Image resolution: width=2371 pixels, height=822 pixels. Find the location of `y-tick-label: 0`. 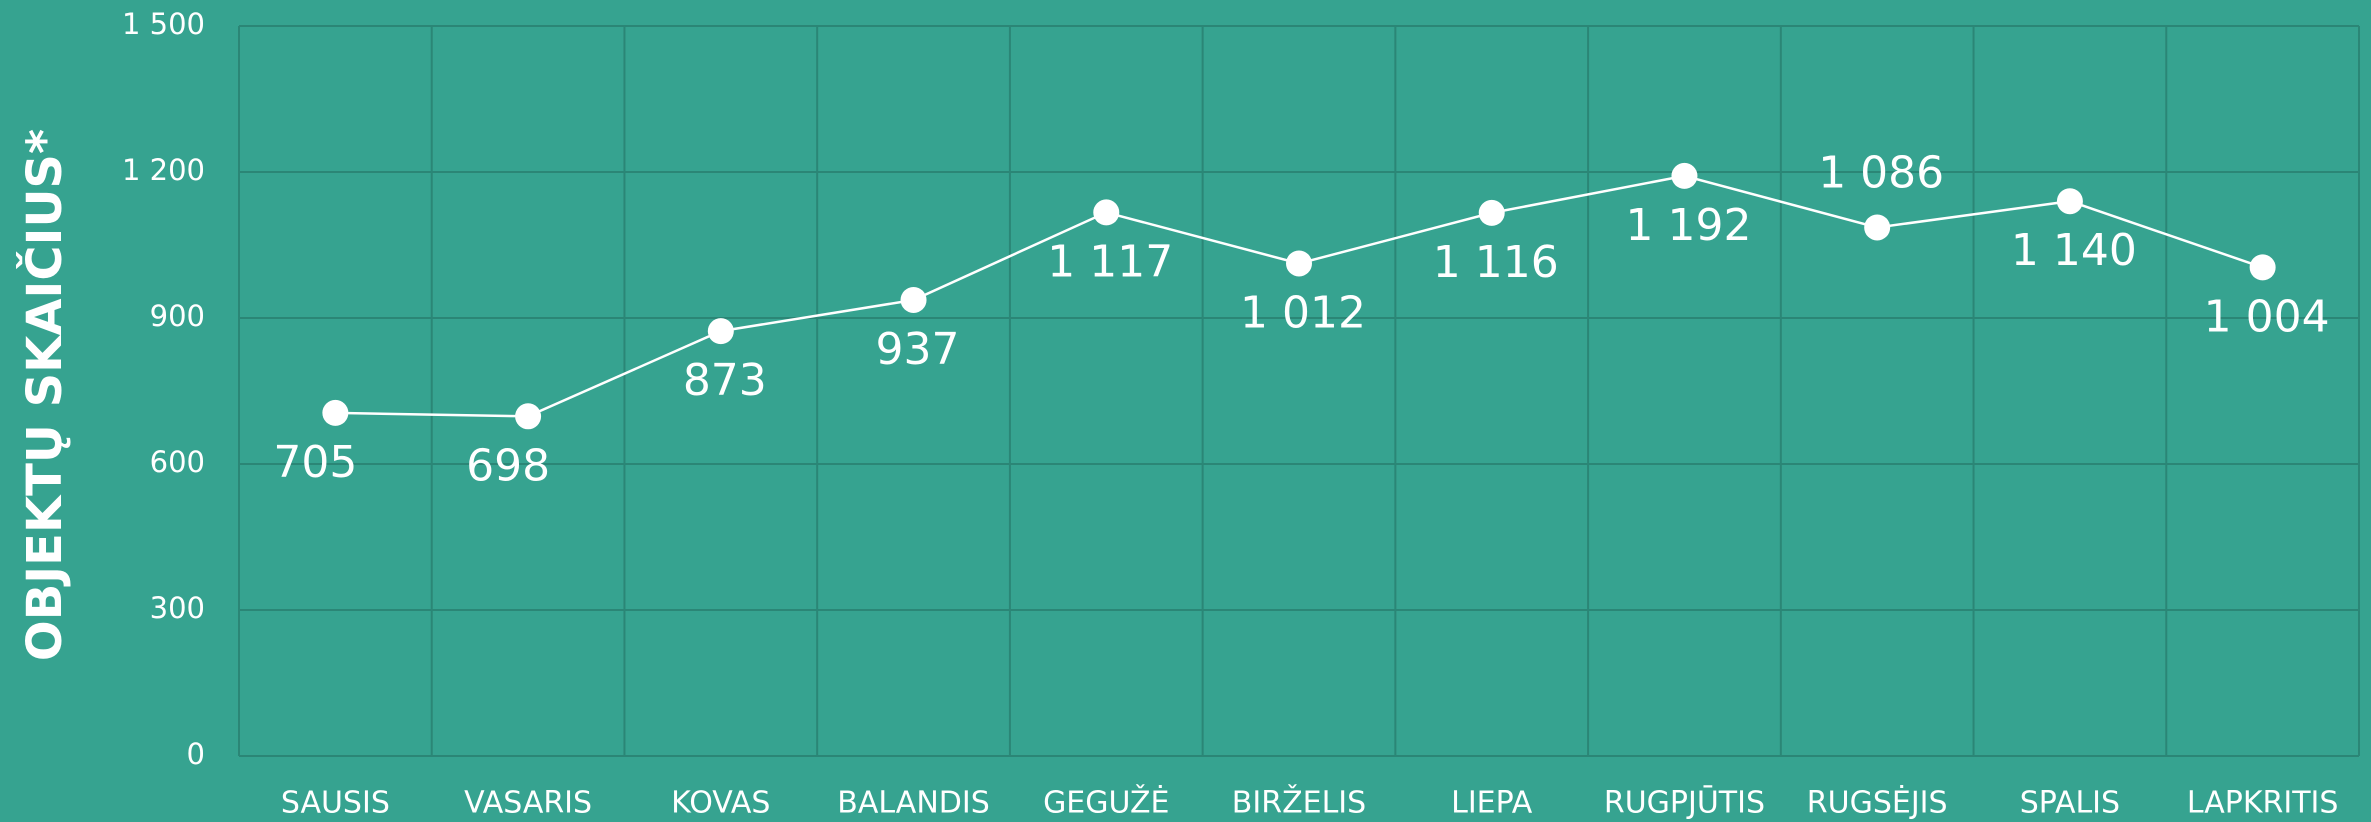

y-tick-label: 0 is located at coordinates (196, 754).